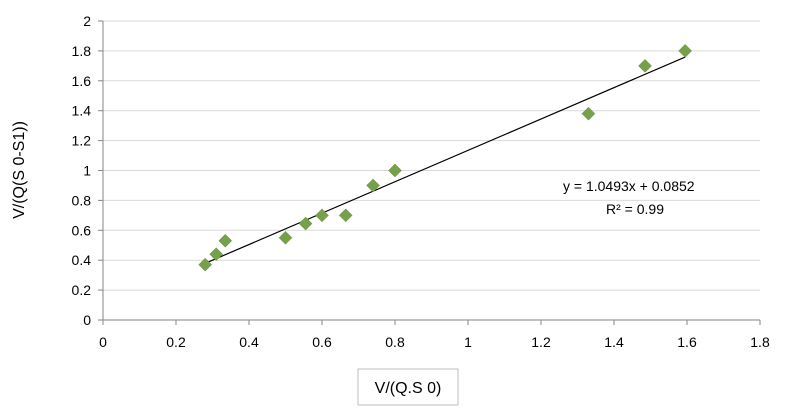  I want to click on trendline-equation: y = 1.0493x + 0.0852, so click(629, 186).